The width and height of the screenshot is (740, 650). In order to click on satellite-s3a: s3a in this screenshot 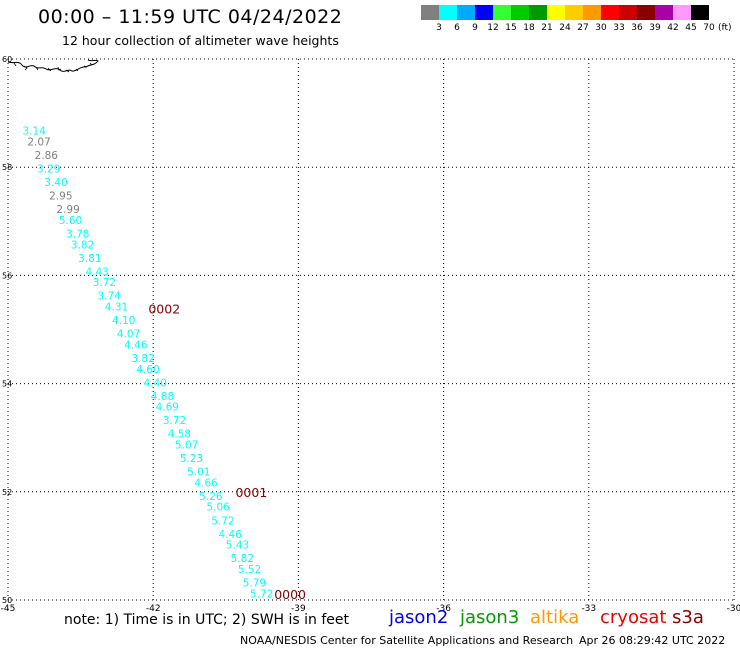, I will do `click(688, 617)`.